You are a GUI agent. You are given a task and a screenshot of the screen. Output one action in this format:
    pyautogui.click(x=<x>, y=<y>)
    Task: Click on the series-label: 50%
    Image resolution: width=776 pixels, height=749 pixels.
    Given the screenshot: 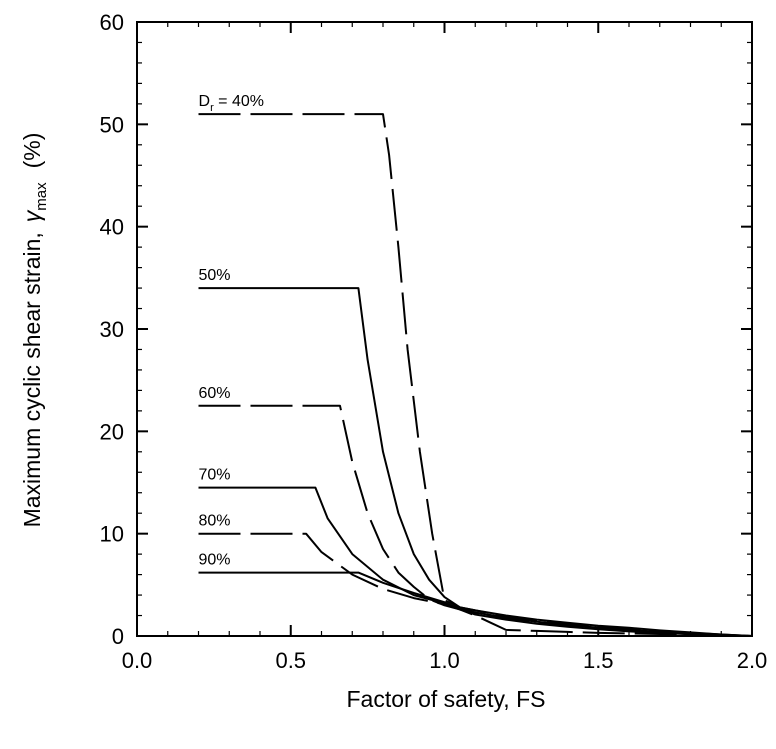 What is the action you would take?
    pyautogui.click(x=215, y=275)
    